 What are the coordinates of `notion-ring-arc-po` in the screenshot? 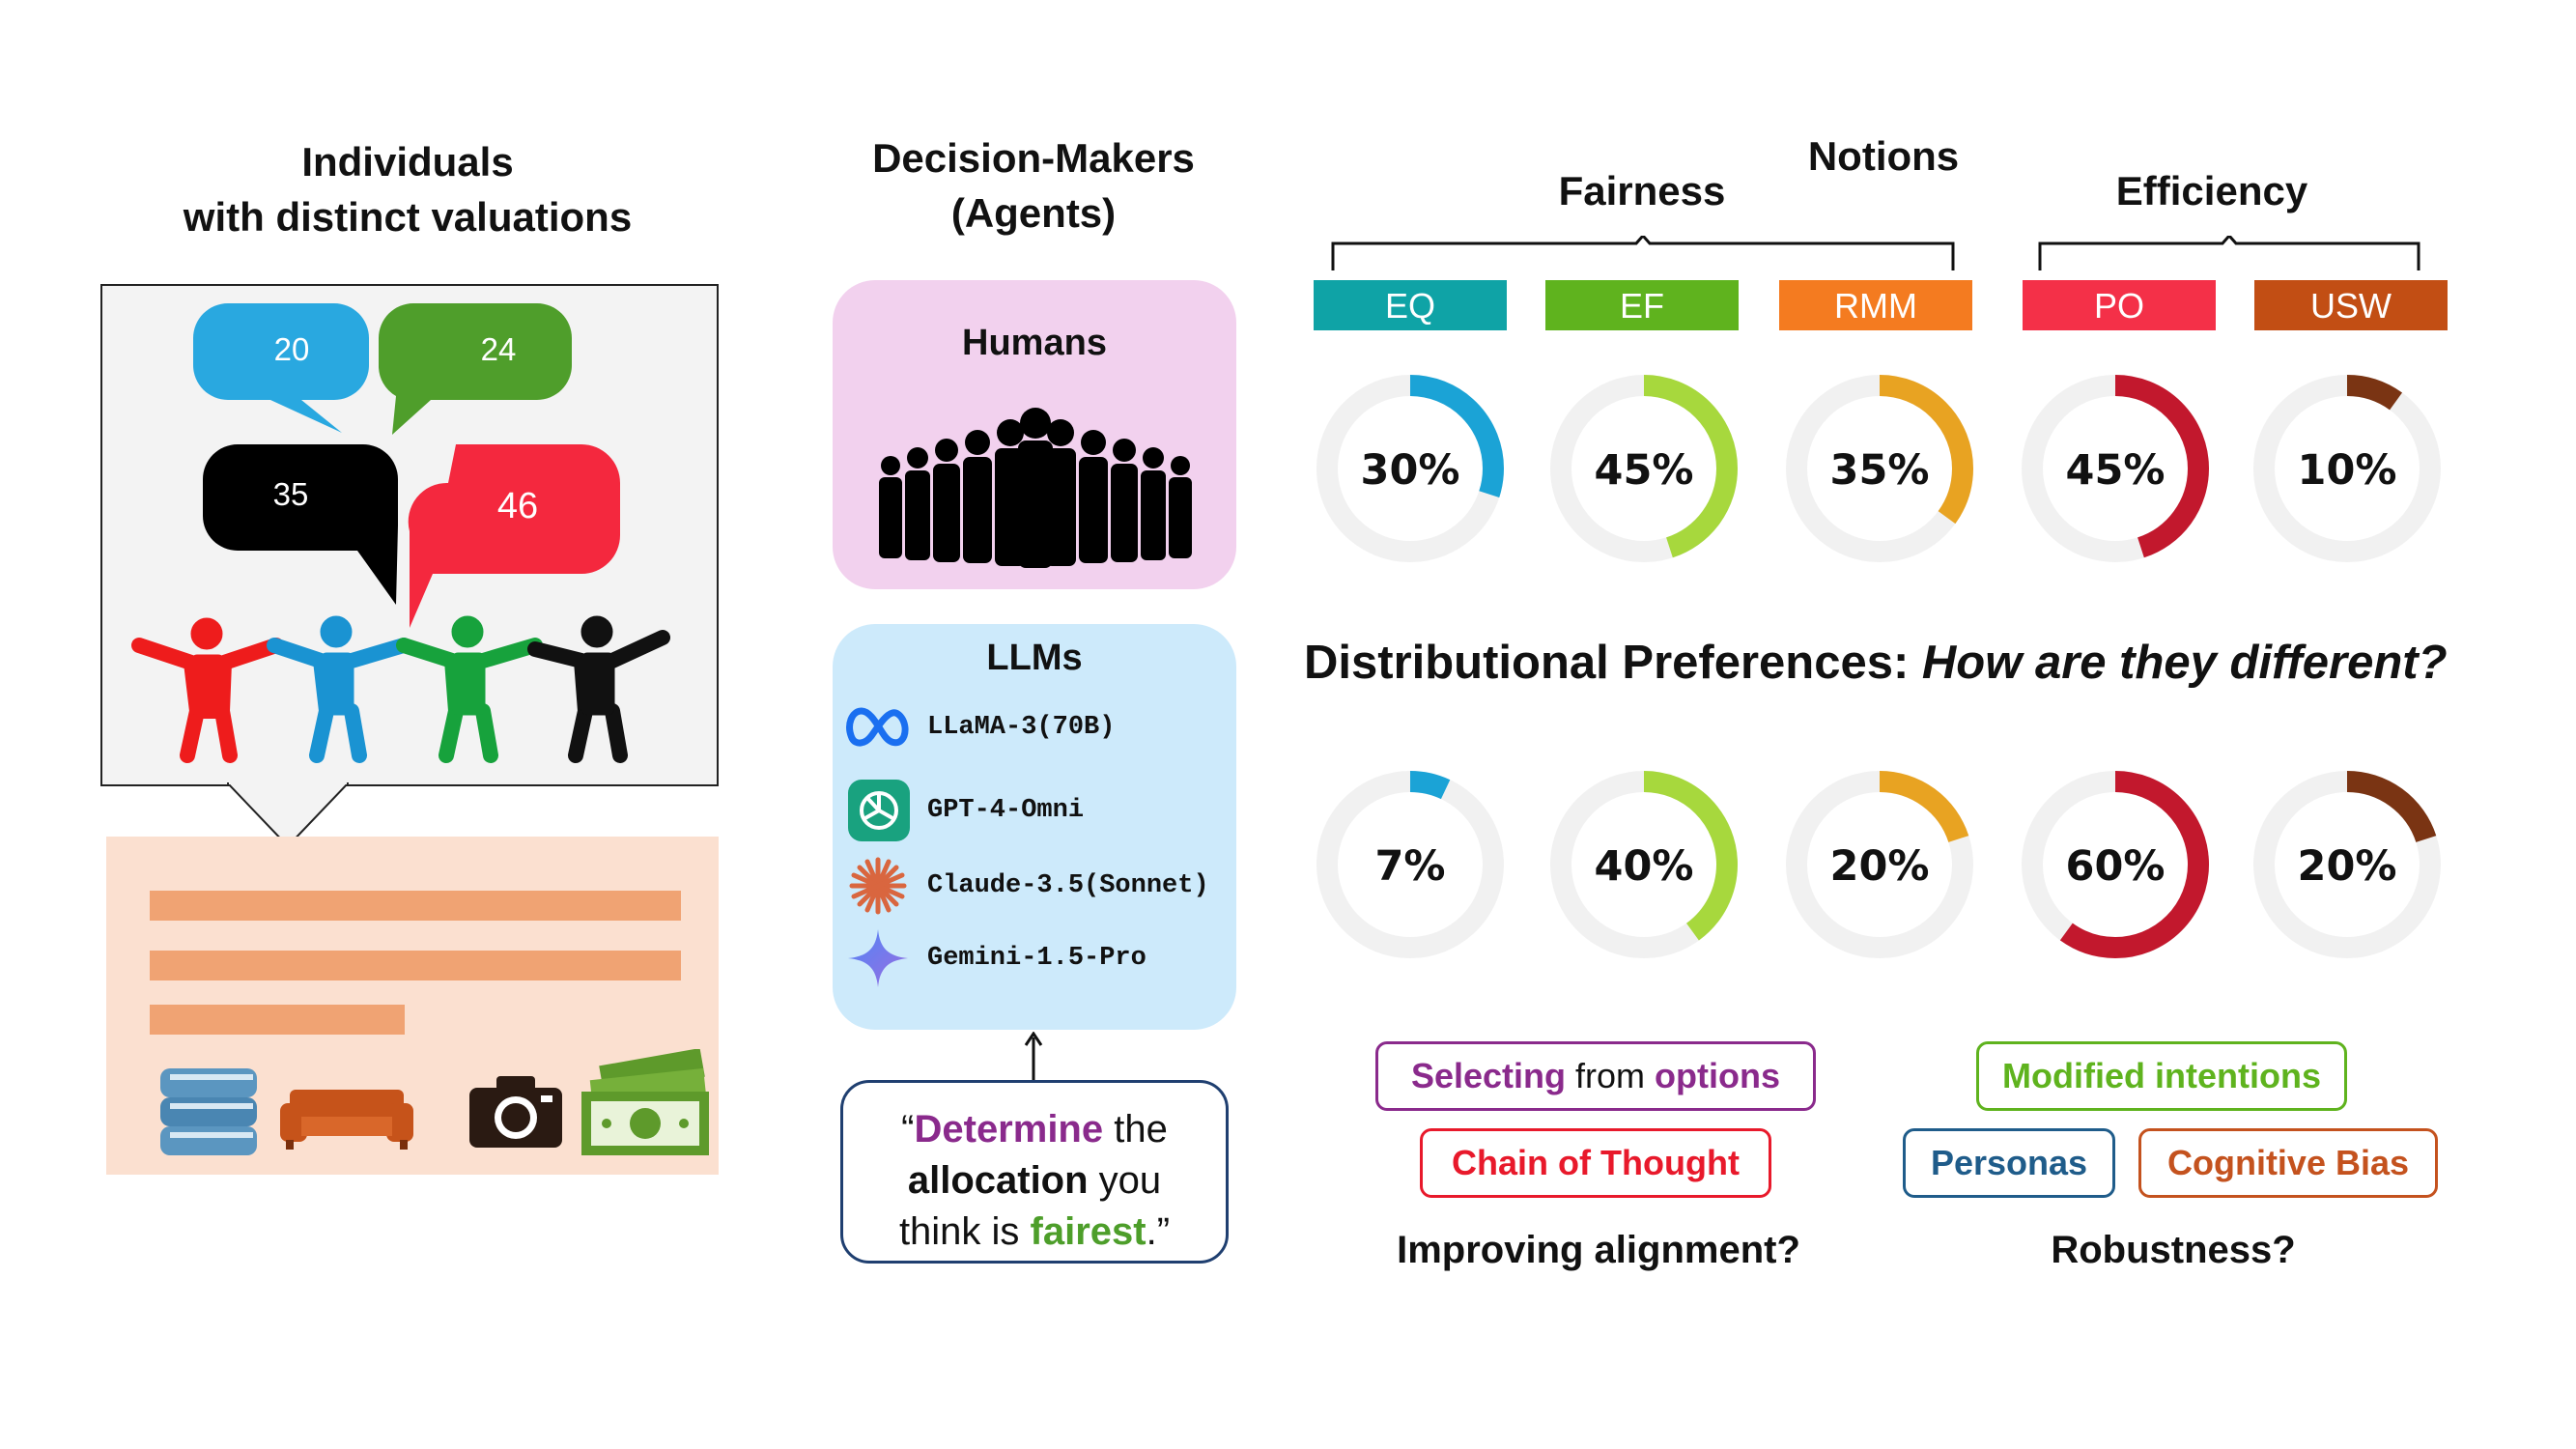 It's located at (2115, 468).